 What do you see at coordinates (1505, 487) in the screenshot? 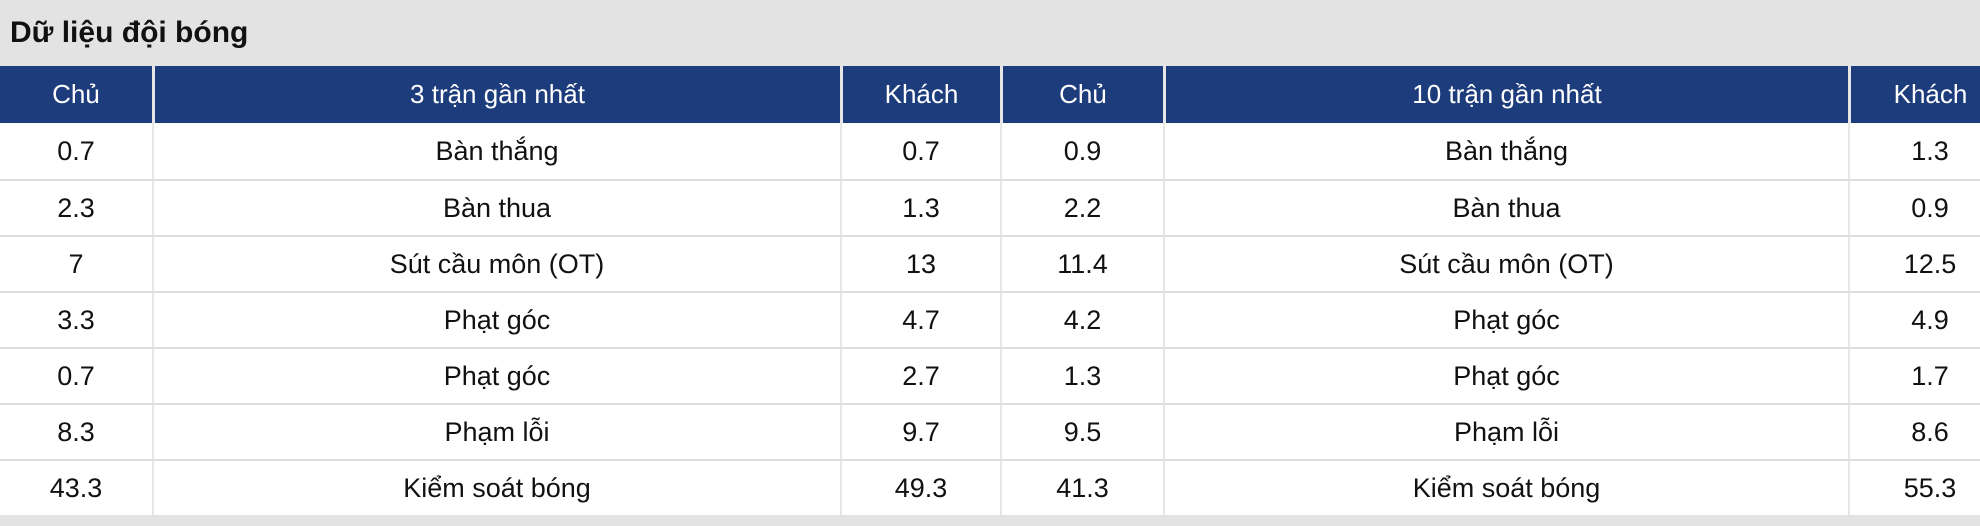
I see `stat-label-last10: Kiểm soát bóng` at bounding box center [1505, 487].